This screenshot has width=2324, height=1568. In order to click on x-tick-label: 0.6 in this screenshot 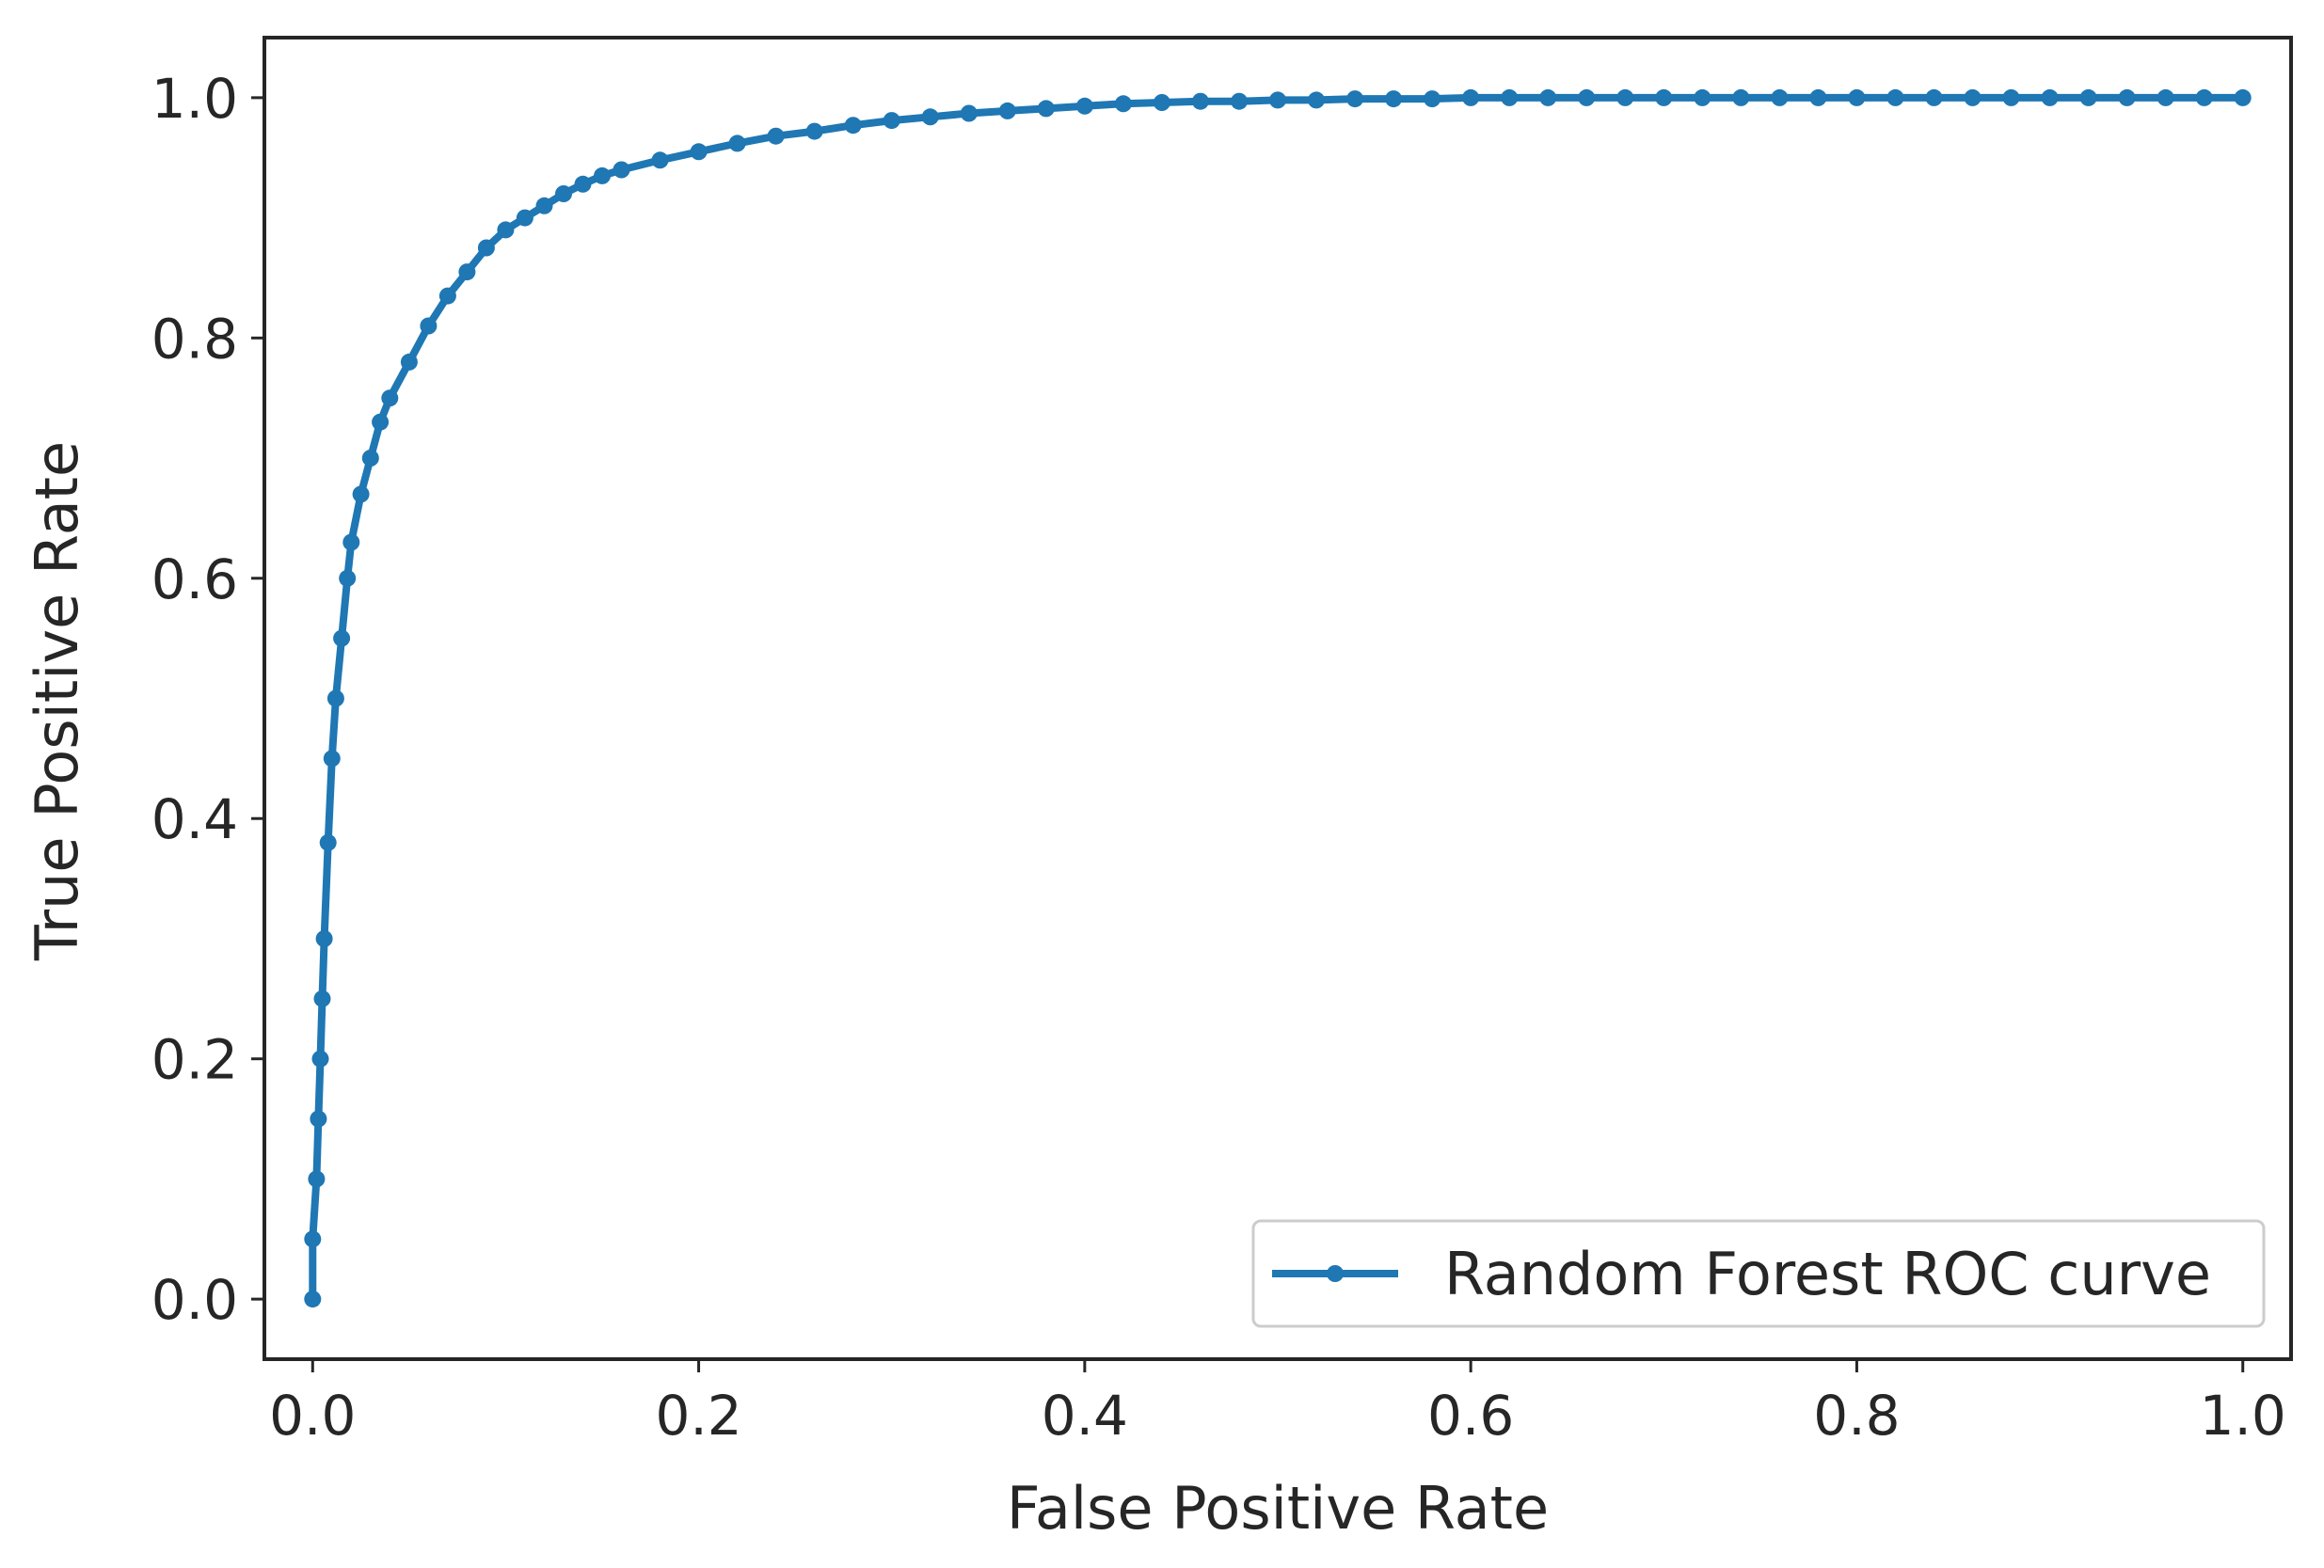, I will do `click(1470, 1416)`.